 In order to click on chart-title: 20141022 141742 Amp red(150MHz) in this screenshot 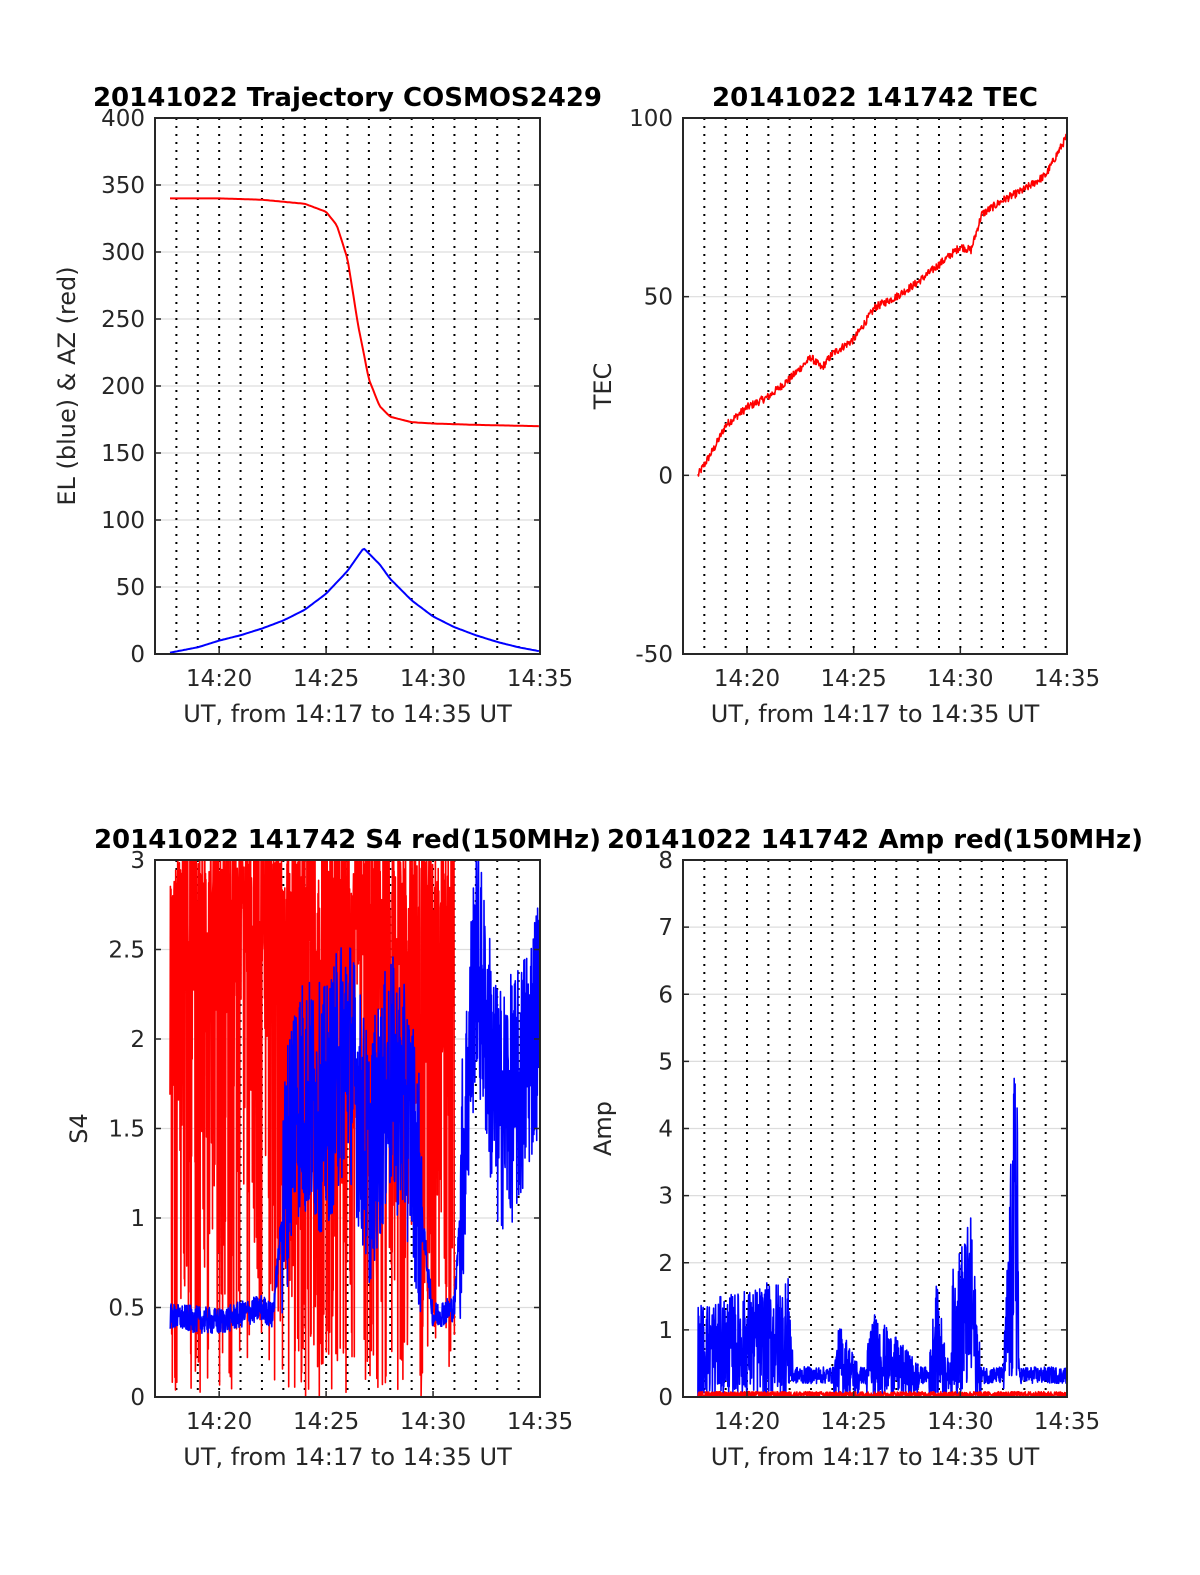, I will do `click(875, 840)`.